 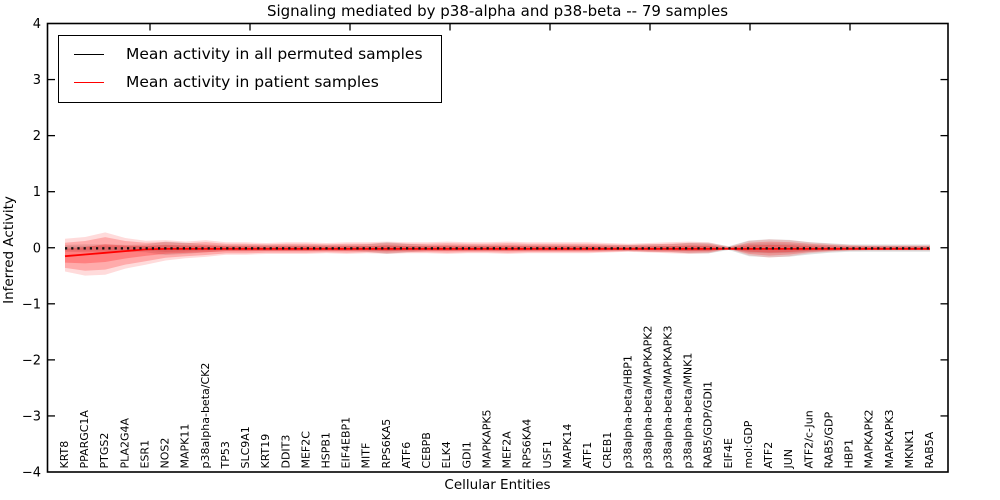 I want to click on x-category-label: mol:GDP, so click(x=748, y=444).